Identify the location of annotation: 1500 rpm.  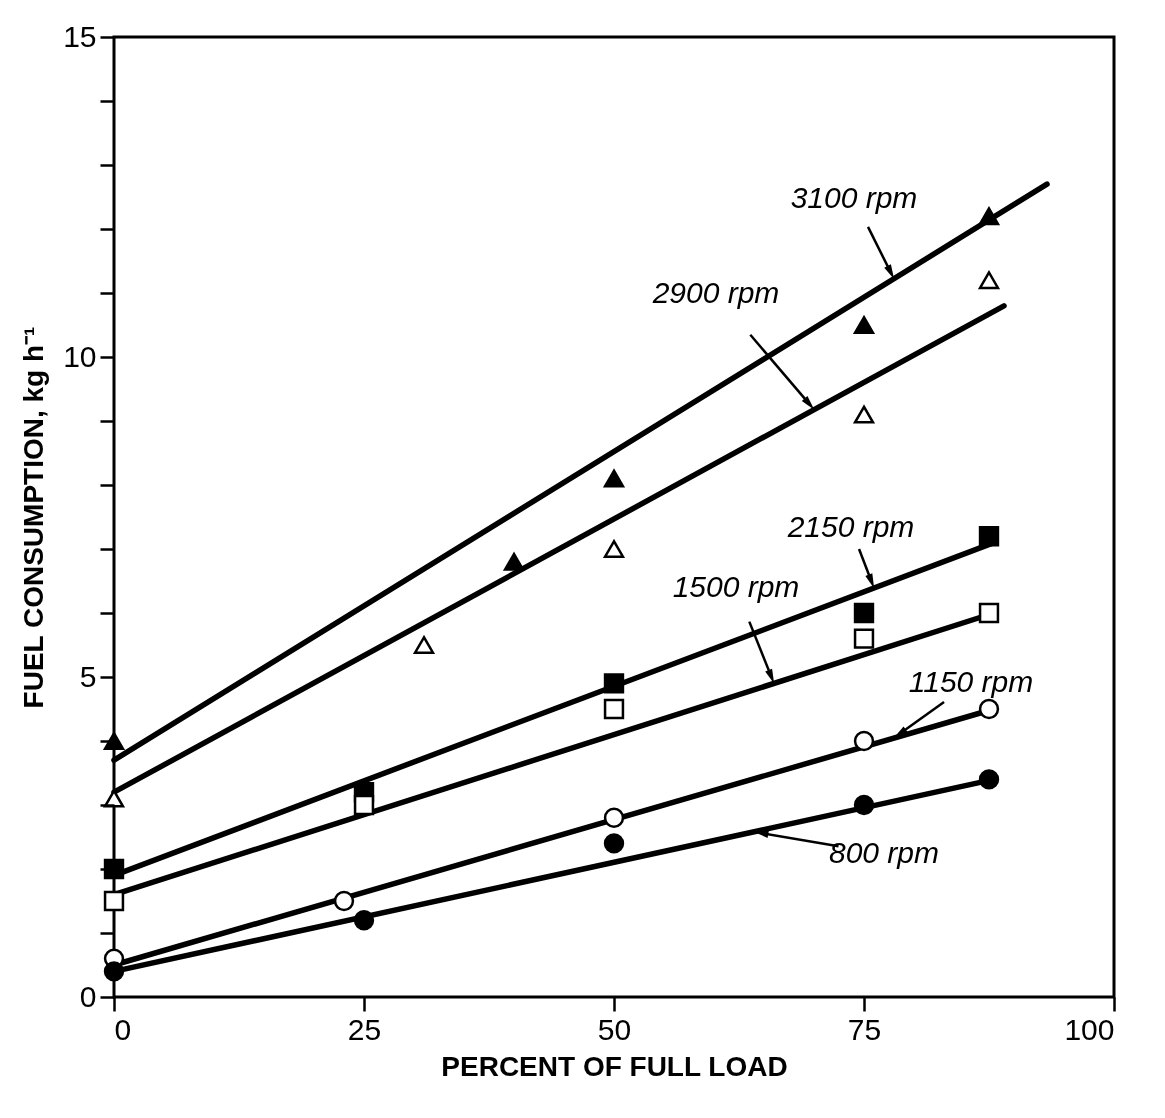
(736, 587).